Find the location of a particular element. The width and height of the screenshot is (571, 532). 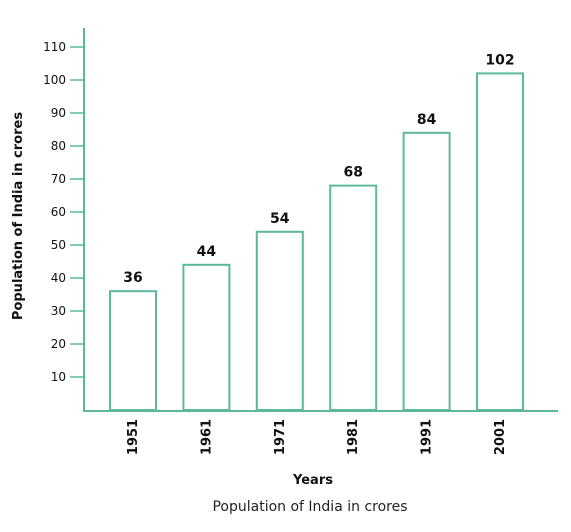

y-tick-label: 30 is located at coordinates (58, 311).